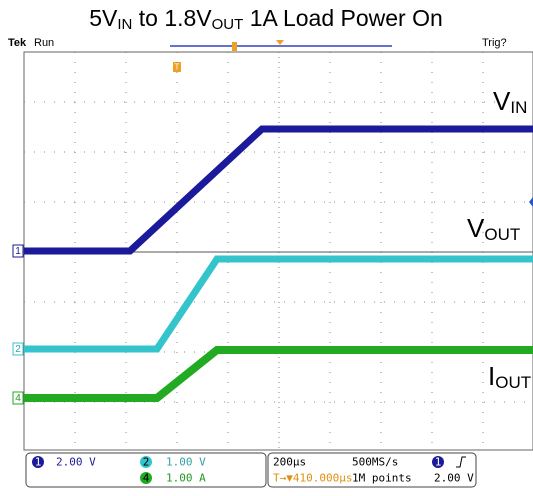 The height and width of the screenshot is (496, 533). Describe the element at coordinates (509, 377) in the screenshot. I see `iout-label: IOUT` at that location.